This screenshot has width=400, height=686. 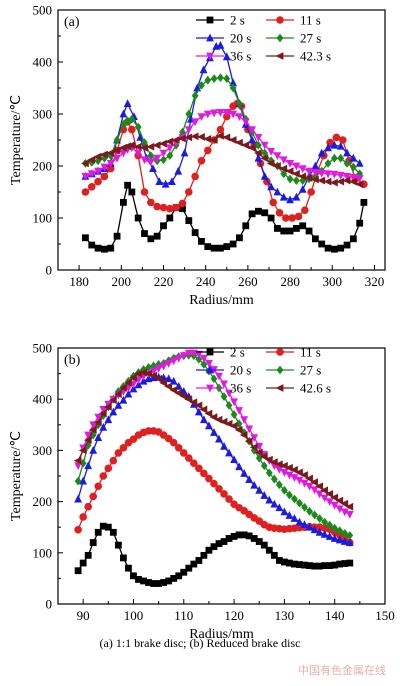 What do you see at coordinates (223, 388) in the screenshot?
I see `legend-entry: 36 s` at bounding box center [223, 388].